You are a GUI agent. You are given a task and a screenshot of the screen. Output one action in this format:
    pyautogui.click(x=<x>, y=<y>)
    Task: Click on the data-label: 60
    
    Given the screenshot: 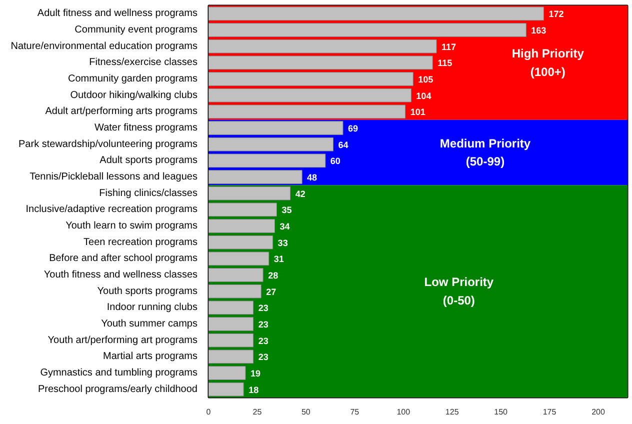 What is the action you would take?
    pyautogui.click(x=335, y=161)
    